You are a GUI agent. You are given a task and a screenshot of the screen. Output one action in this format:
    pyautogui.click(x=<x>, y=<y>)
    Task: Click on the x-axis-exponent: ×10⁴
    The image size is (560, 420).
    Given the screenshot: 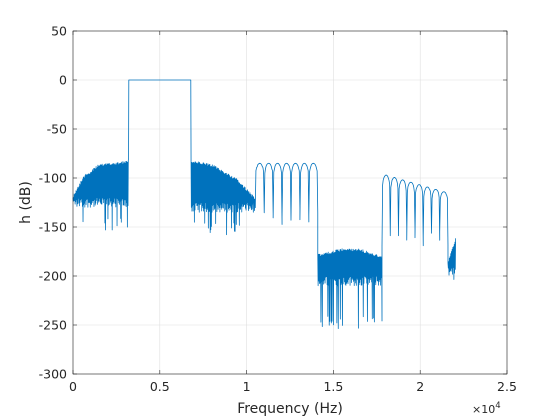 What is the action you would take?
    pyautogui.click(x=486, y=408)
    